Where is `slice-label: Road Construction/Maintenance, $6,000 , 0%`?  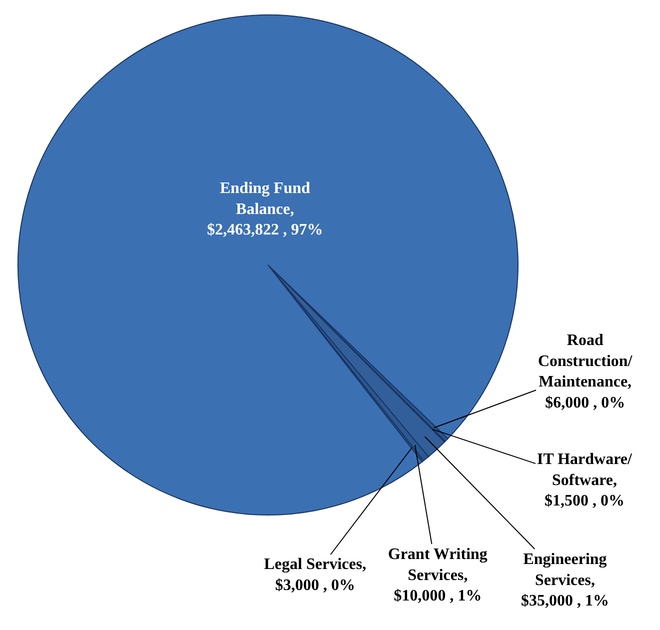 slice-label: Road Construction/Maintenance, $6,000 , 0% is located at coordinates (585, 372).